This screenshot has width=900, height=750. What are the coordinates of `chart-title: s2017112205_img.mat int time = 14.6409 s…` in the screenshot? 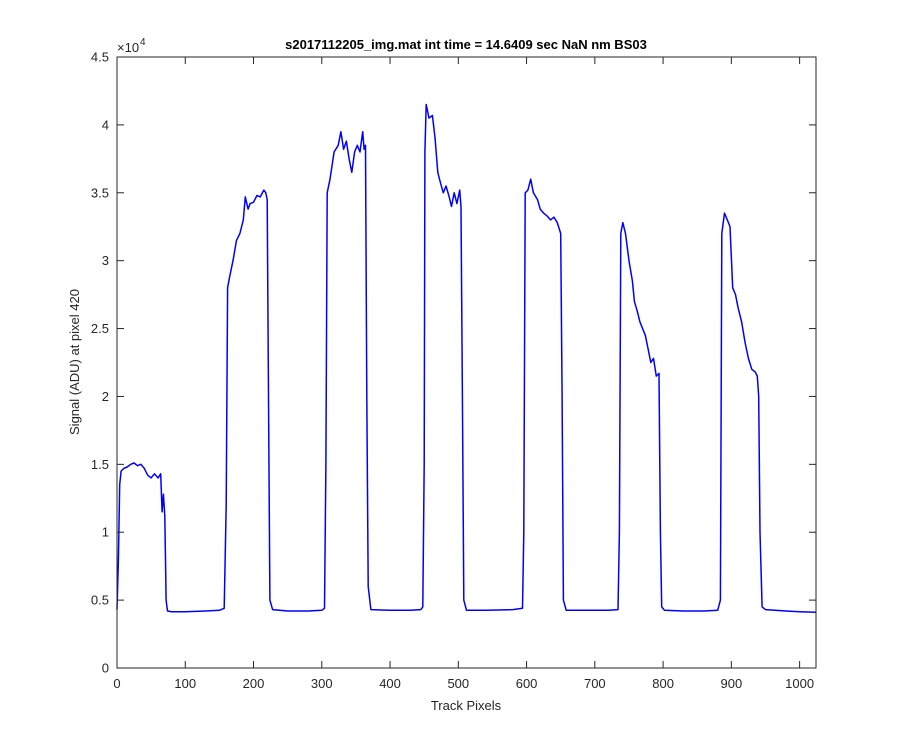 It's located at (466, 44).